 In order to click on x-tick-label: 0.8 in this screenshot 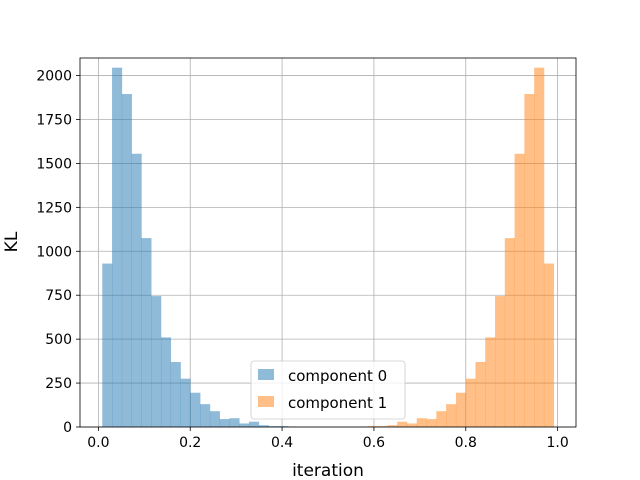, I will do `click(466, 443)`.